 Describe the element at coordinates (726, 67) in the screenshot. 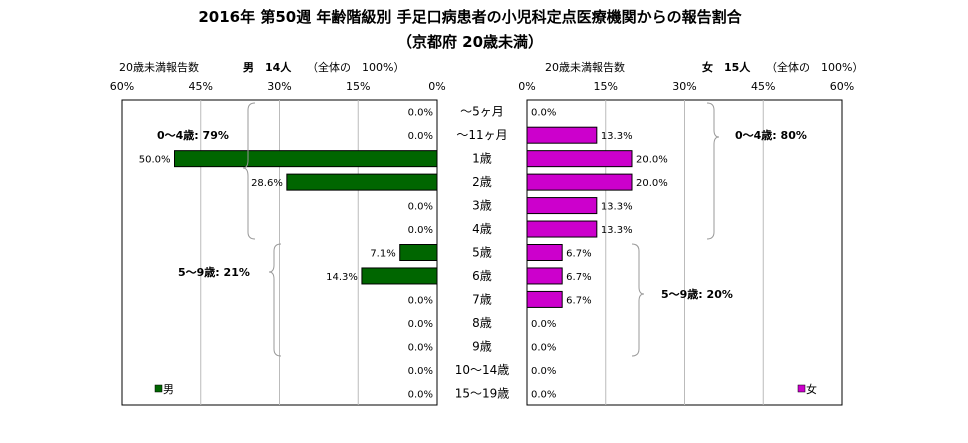

I see `right-header-count: 女 15人` at that location.